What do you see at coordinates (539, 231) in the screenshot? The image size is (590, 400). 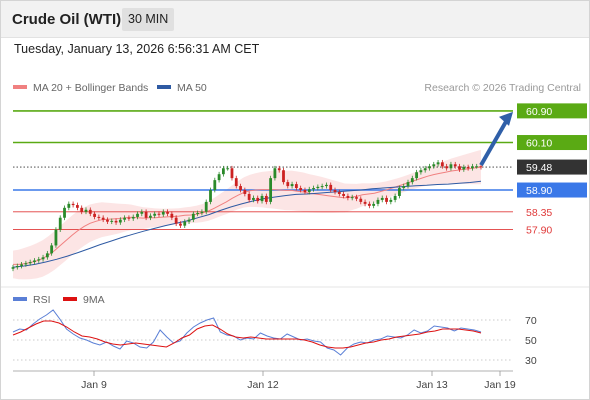 I see `level-tag-label: 57.90` at bounding box center [539, 231].